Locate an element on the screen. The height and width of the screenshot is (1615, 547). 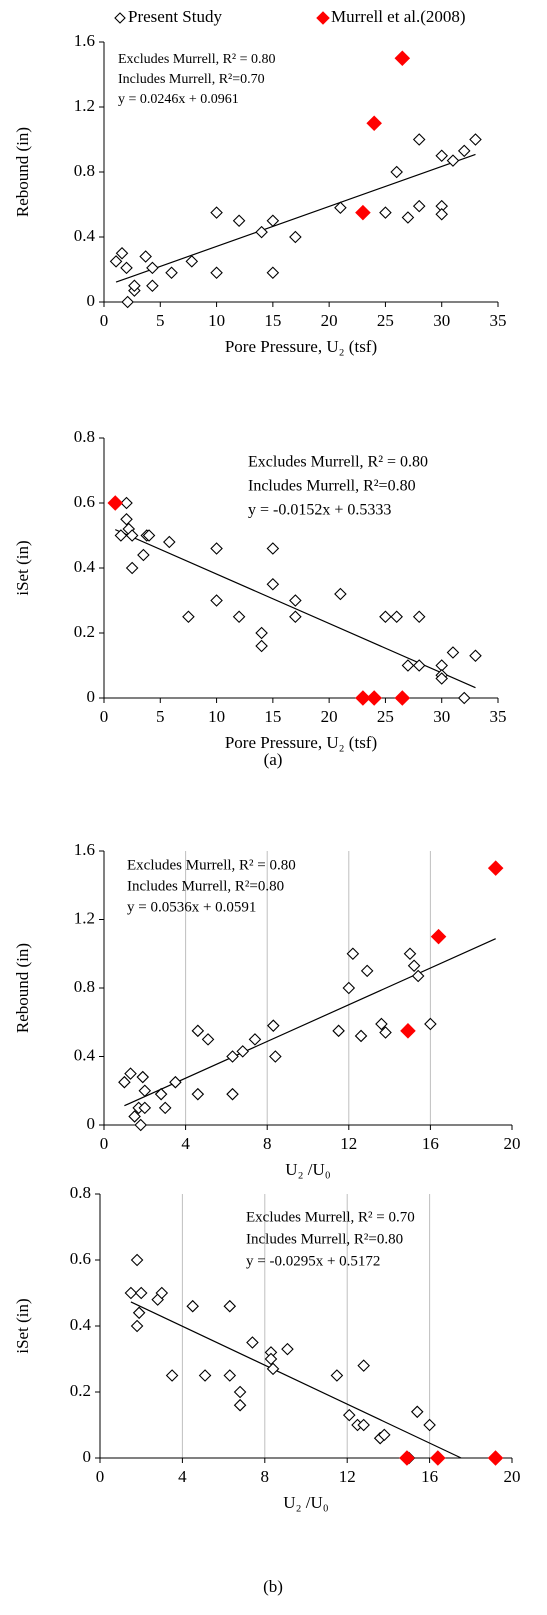
legend-marker is located at coordinates (323, 18).